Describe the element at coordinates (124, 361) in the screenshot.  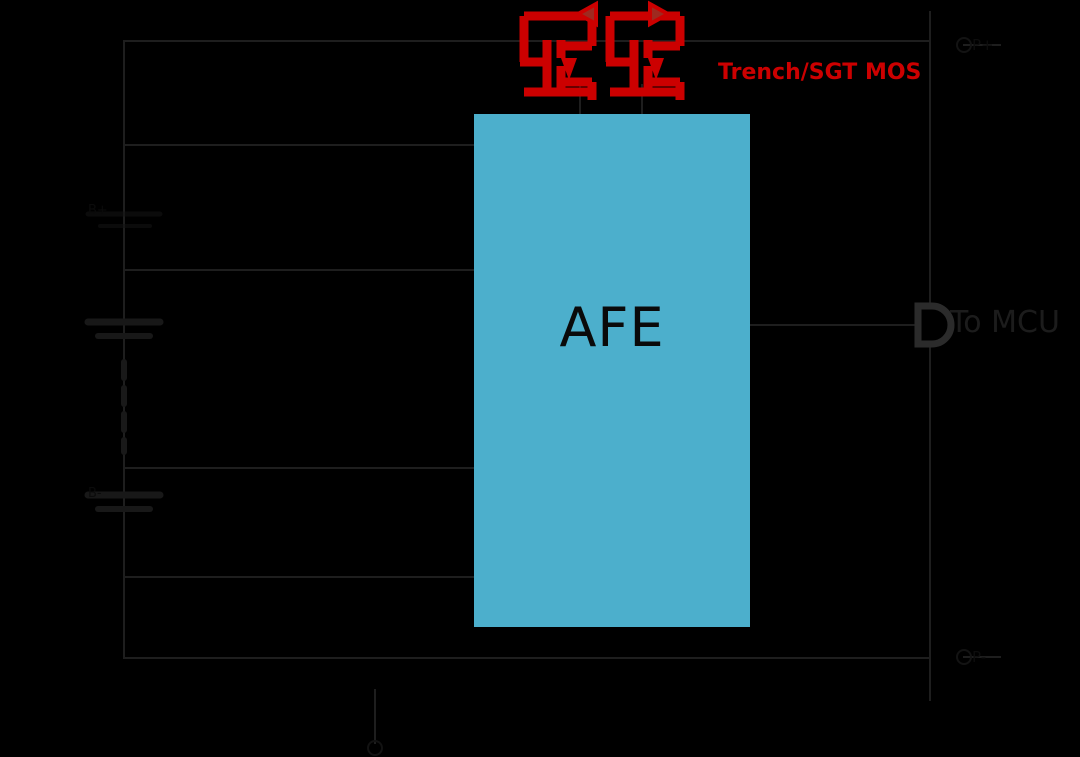
I see `battery-stack` at that location.